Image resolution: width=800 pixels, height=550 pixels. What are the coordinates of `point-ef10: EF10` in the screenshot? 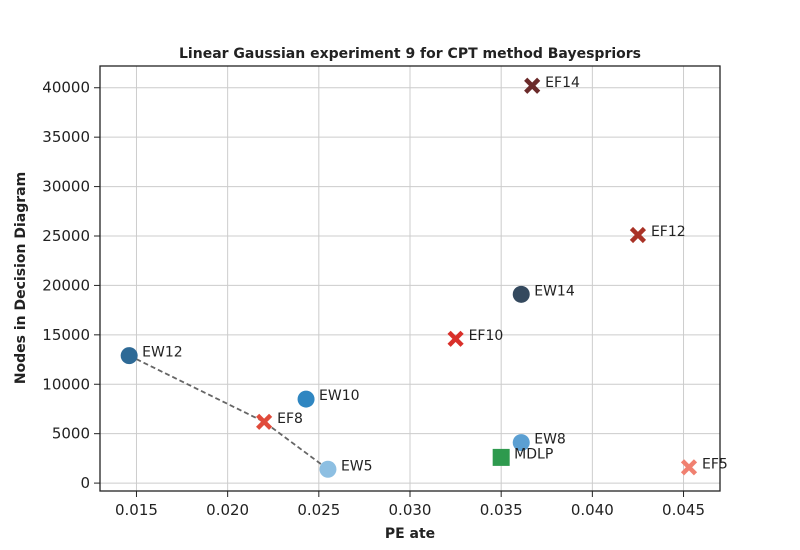 It's located at (475, 337).